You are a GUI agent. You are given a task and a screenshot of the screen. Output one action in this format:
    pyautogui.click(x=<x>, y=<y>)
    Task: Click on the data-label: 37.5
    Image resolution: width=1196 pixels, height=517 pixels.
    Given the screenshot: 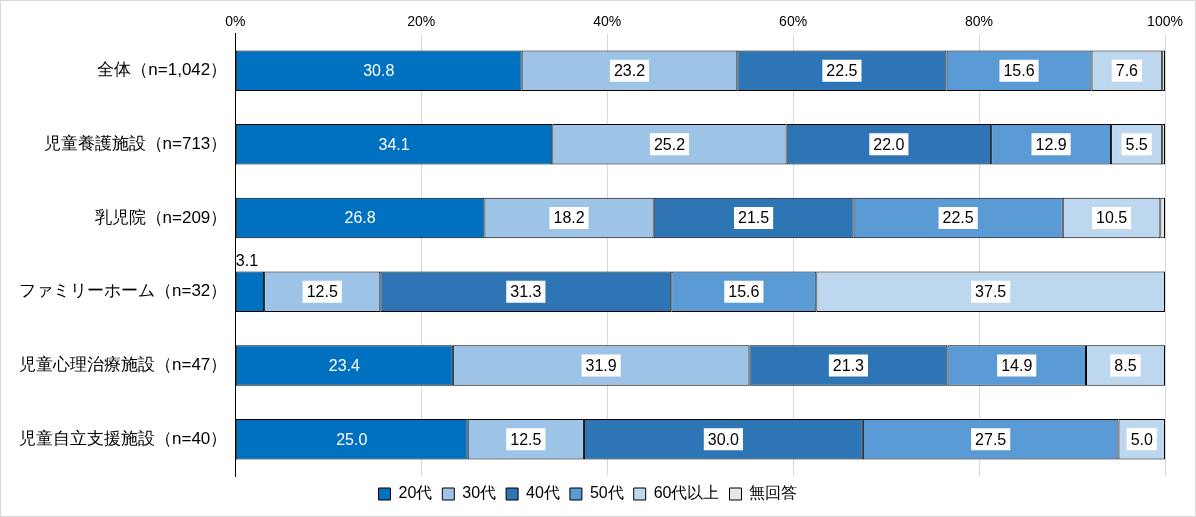 What is the action you would take?
    pyautogui.click(x=991, y=292)
    